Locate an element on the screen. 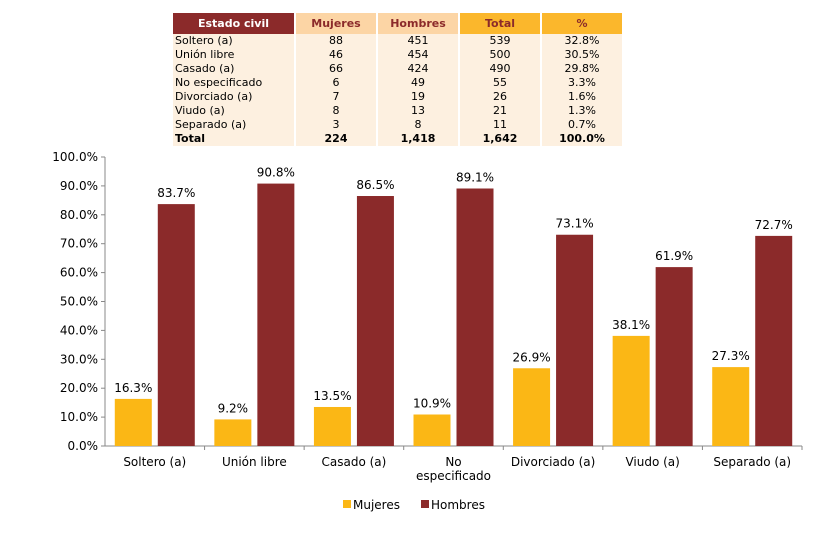 The height and width of the screenshot is (536, 837). table-cell: 6 is located at coordinates (336, 83).